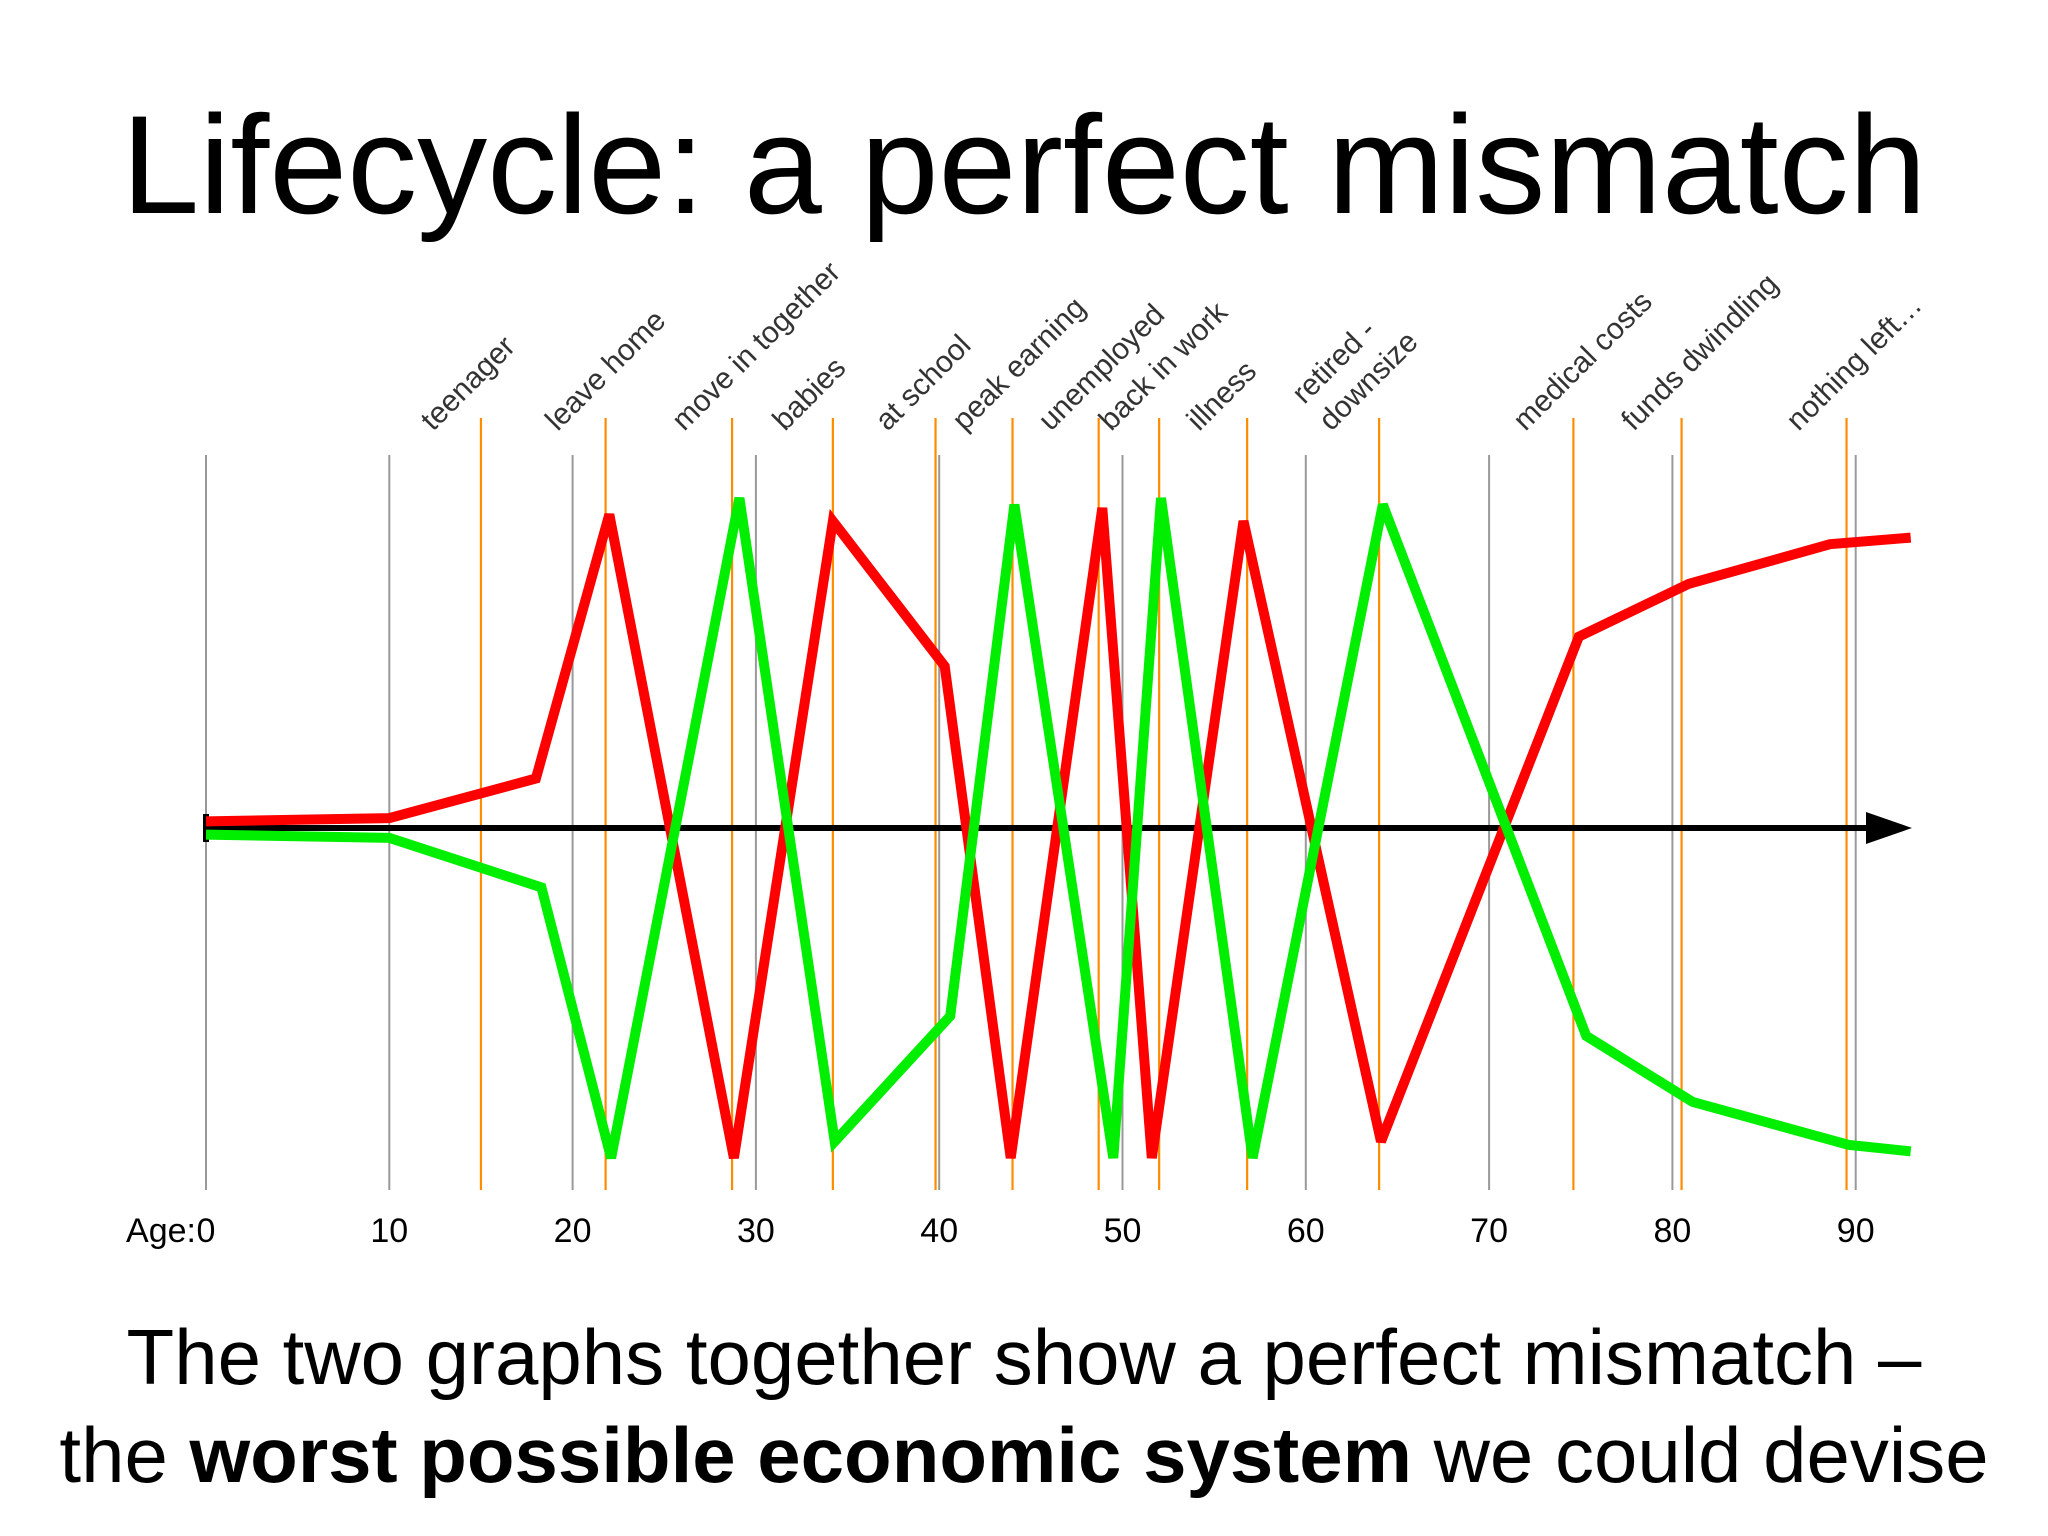  What do you see at coordinates (1489, 1231) in the screenshot?
I see `x-tick-label: 70` at bounding box center [1489, 1231].